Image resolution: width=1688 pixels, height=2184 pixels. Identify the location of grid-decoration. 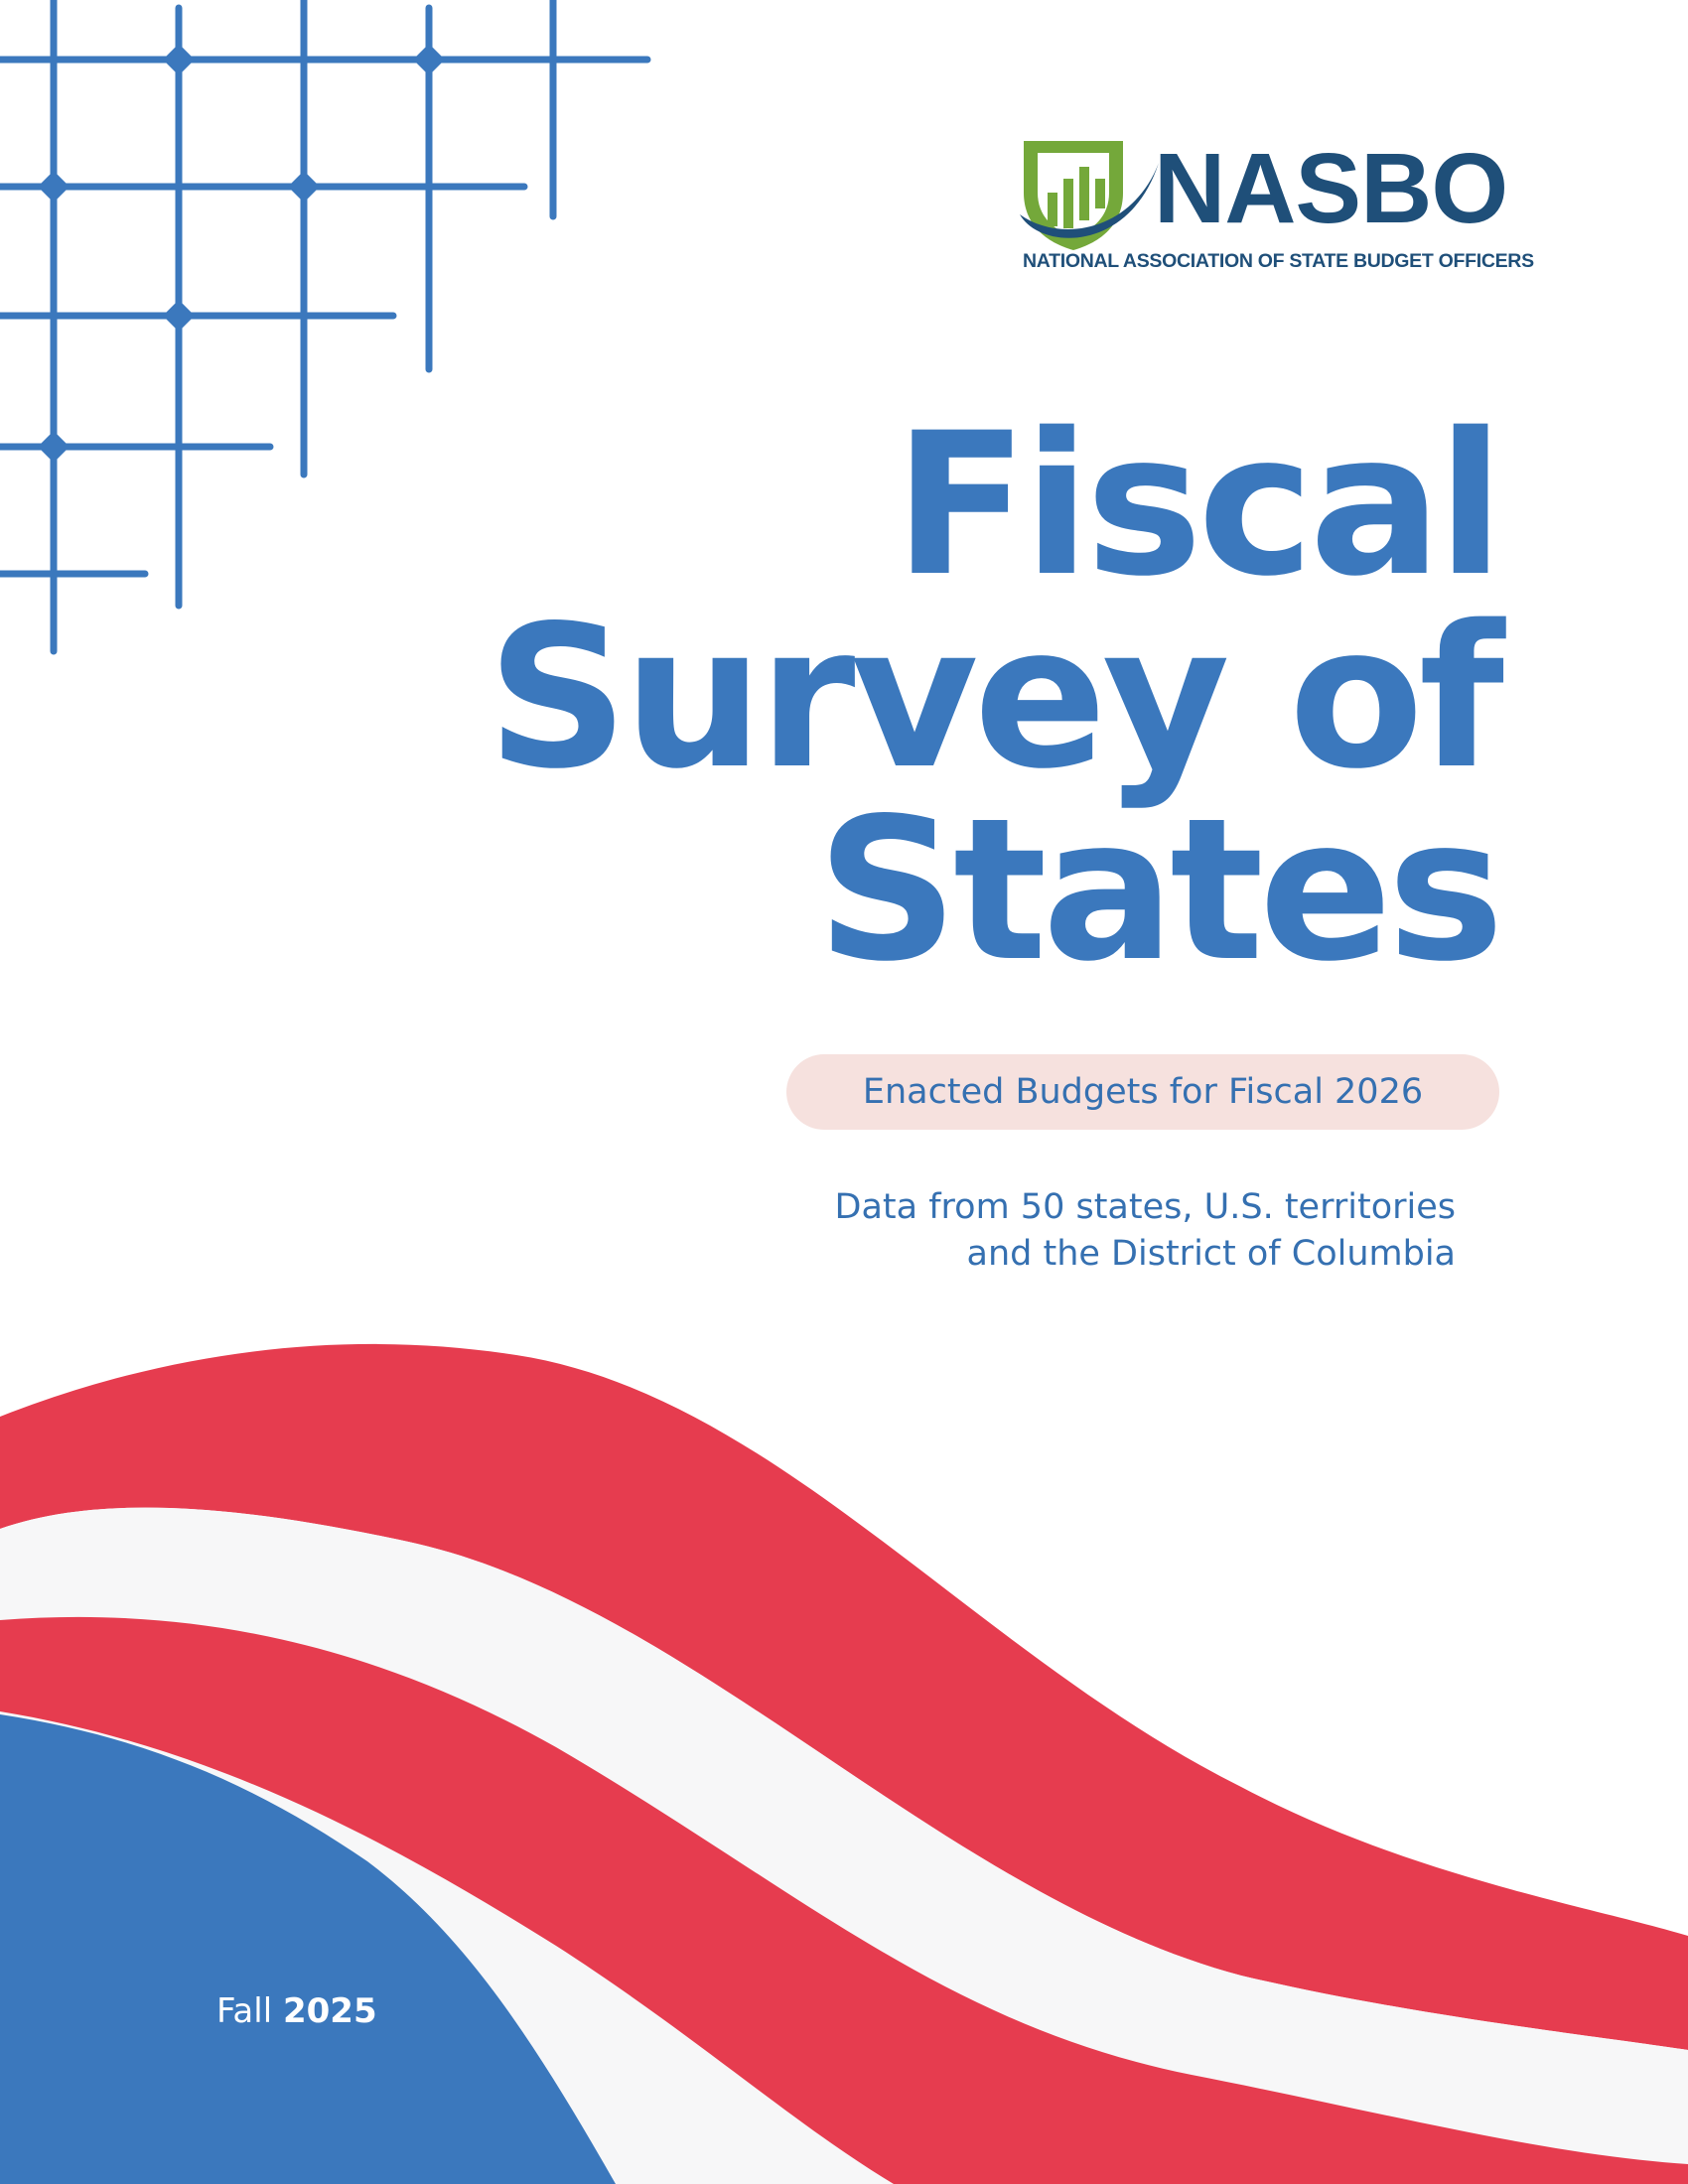
(325, 327).